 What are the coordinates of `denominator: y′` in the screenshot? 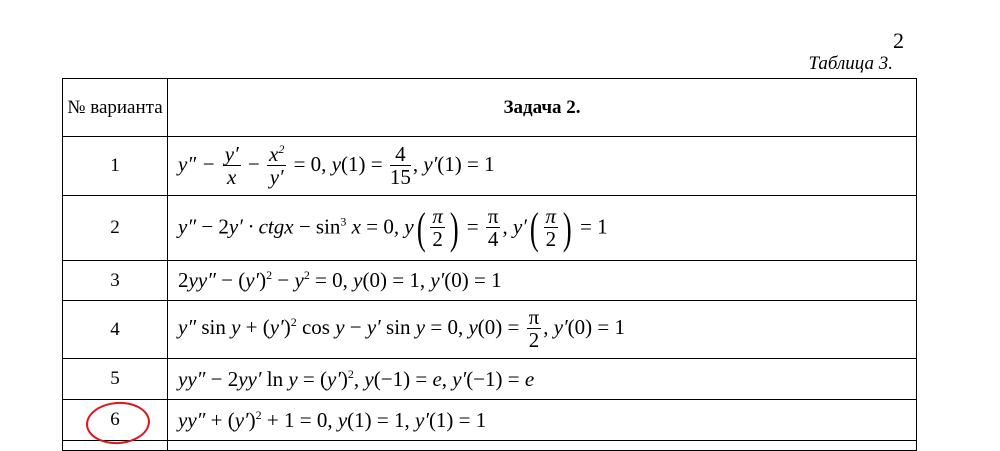 It's located at (276, 176).